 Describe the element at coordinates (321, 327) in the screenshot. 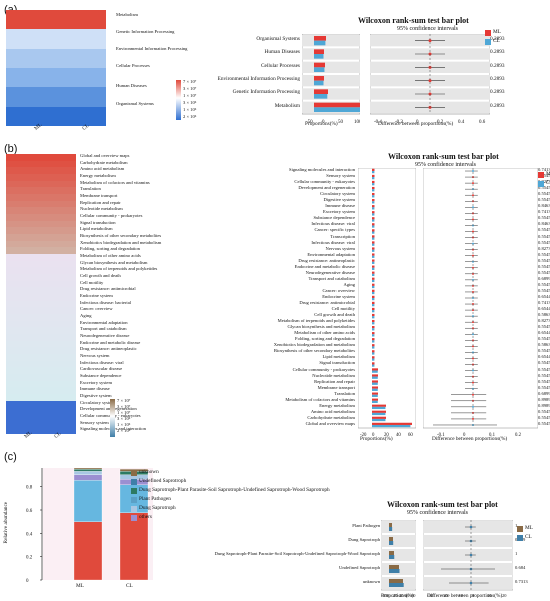

I see `barplot-category: Glycan biosynthesis and metabolism` at that location.